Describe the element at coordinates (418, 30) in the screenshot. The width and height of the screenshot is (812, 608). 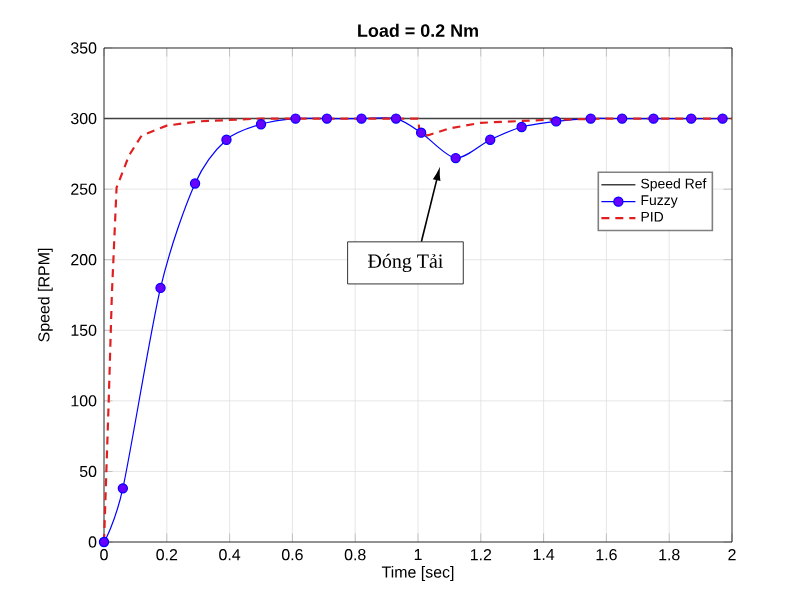
I see `chart-title: Load = 0.2 Nm` at that location.